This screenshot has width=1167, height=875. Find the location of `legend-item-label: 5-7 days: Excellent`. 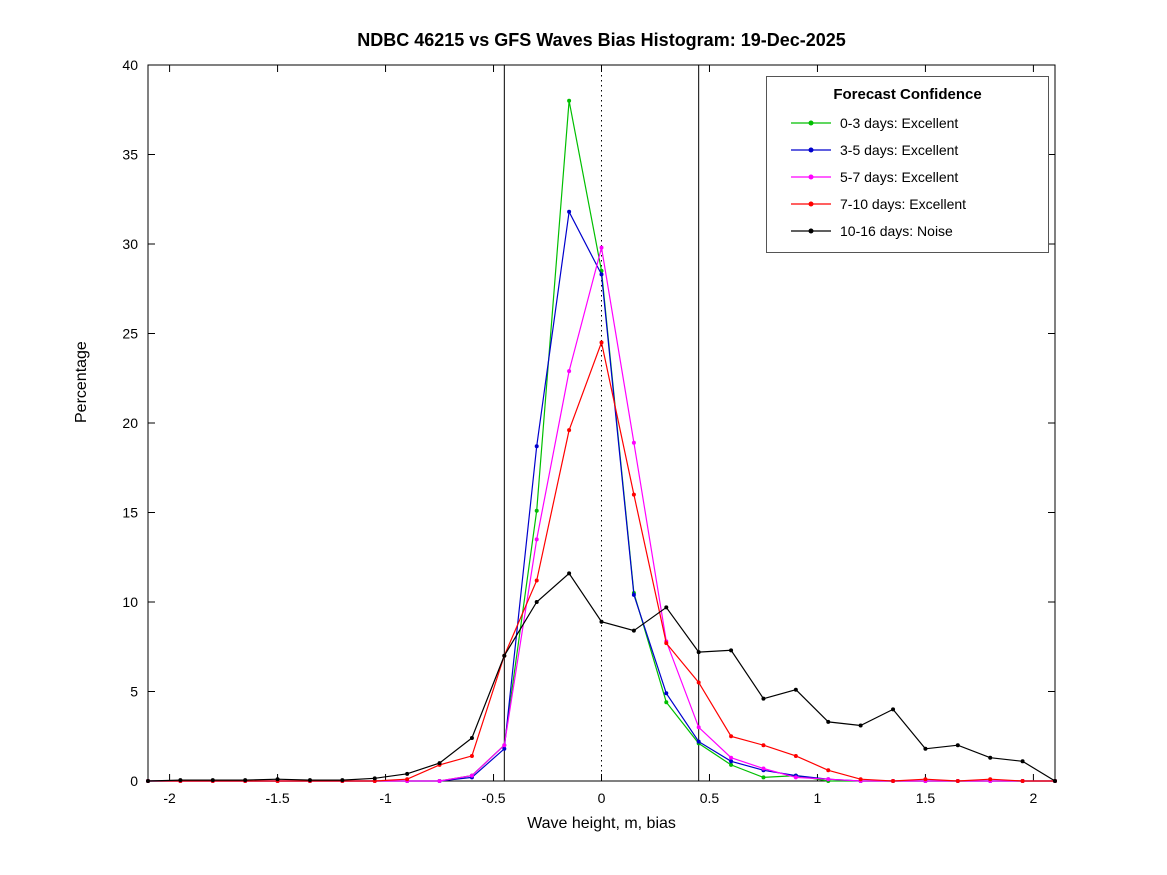

legend-item-label: 5-7 days: Excellent is located at coordinates (899, 176).